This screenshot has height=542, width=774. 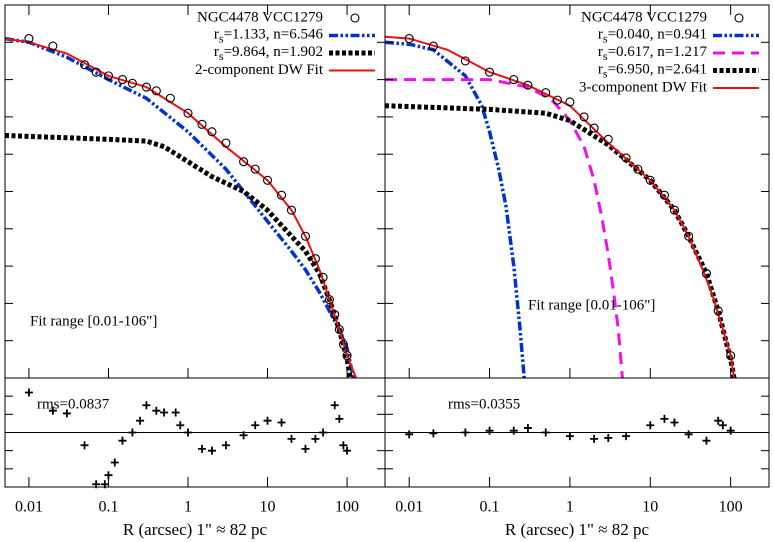 What do you see at coordinates (577, 432) in the screenshot?
I see `panel-frame` at bounding box center [577, 432].